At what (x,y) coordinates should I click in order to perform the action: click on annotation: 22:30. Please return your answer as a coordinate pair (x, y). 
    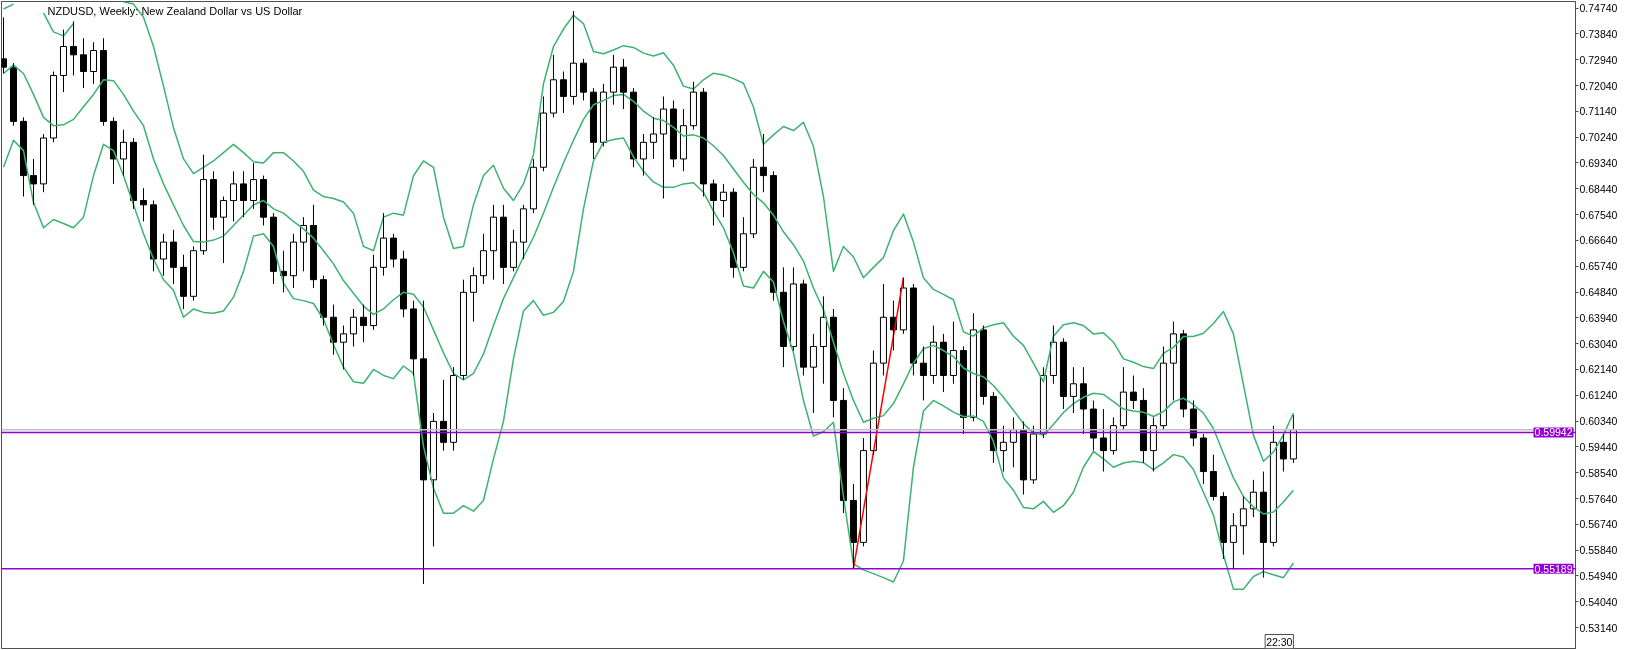
    Looking at the image, I should click on (1279, 641).